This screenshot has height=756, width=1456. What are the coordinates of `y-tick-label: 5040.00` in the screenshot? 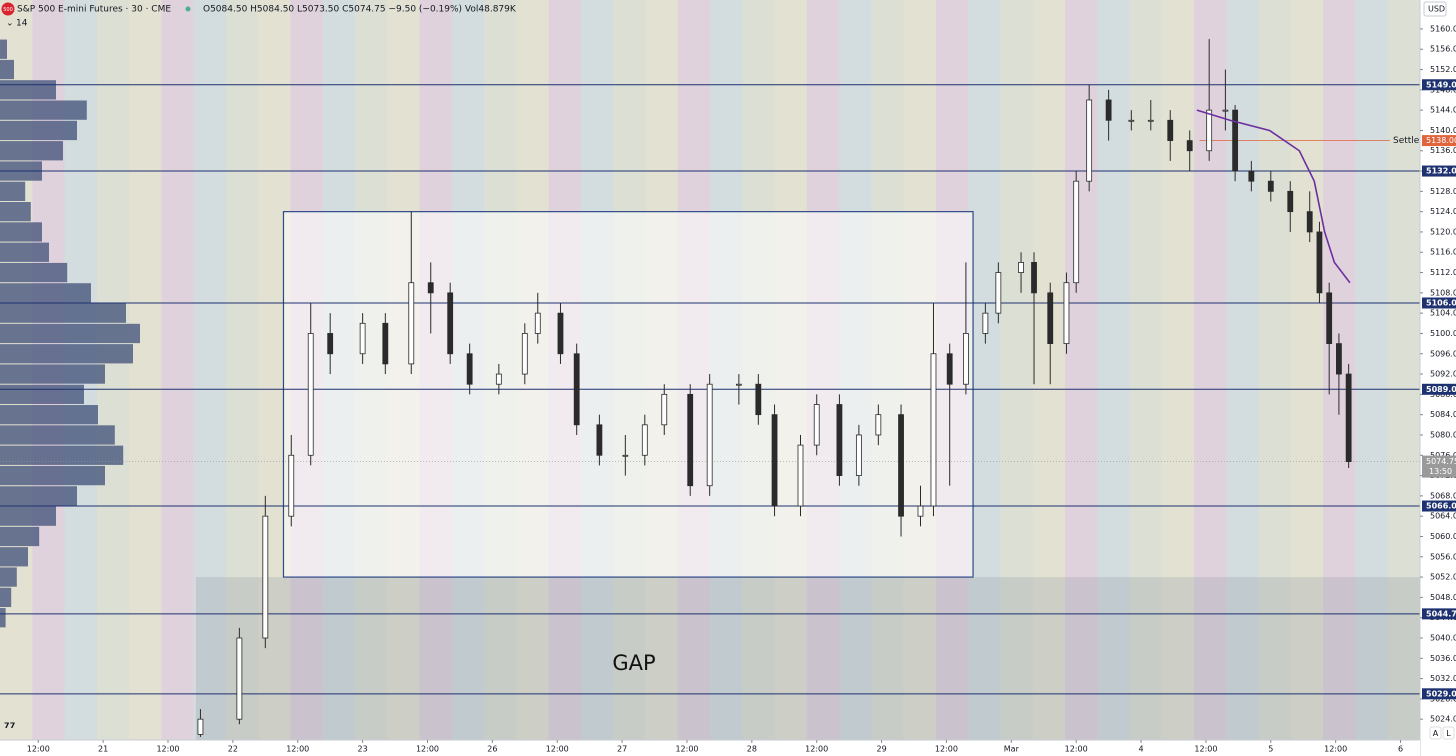 It's located at (1443, 637).